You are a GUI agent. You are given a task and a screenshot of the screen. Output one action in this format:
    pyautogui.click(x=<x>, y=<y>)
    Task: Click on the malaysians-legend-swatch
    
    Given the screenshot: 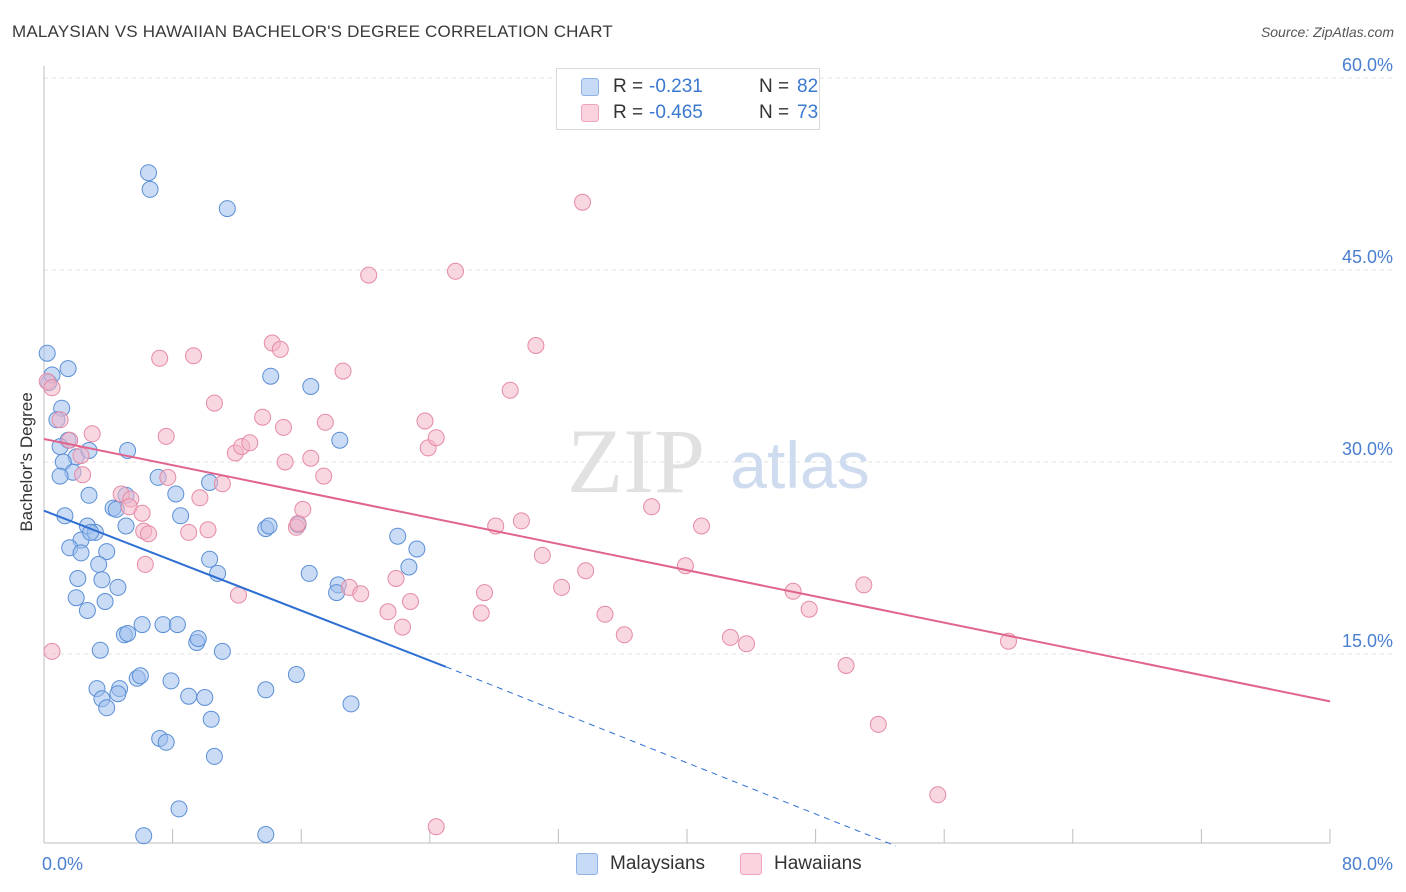 What is the action you would take?
    pyautogui.click(x=587, y=864)
    